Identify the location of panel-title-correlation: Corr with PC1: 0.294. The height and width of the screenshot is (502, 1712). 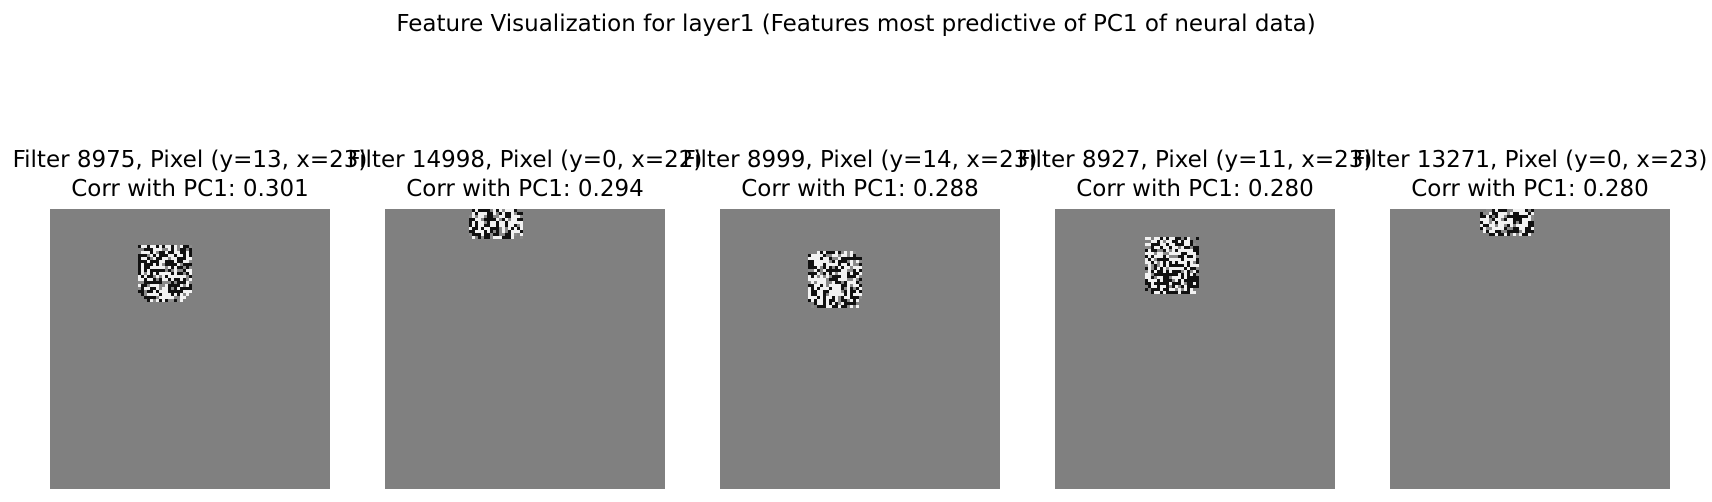
(525, 189).